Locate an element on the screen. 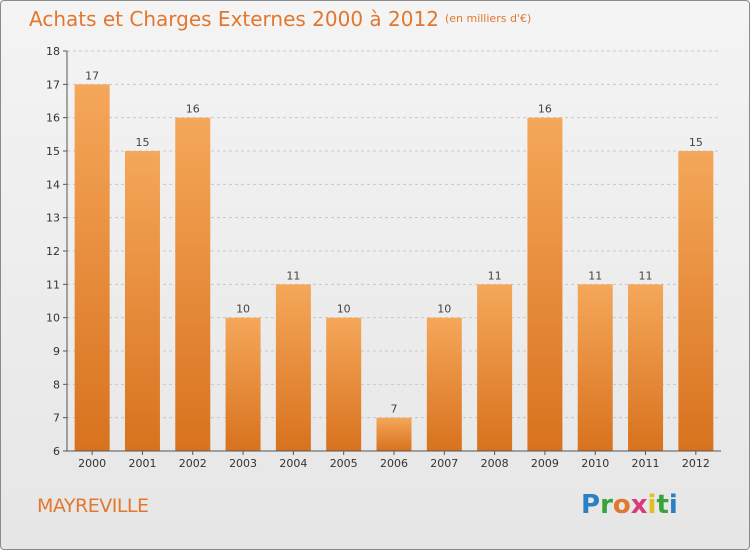 The height and width of the screenshot is (550, 750). bar-2008 is located at coordinates (495, 367).